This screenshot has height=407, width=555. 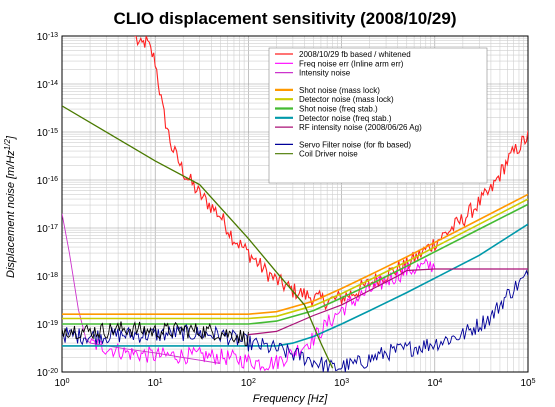 I want to click on y-tick-label: 10-13, so click(x=47, y=38).